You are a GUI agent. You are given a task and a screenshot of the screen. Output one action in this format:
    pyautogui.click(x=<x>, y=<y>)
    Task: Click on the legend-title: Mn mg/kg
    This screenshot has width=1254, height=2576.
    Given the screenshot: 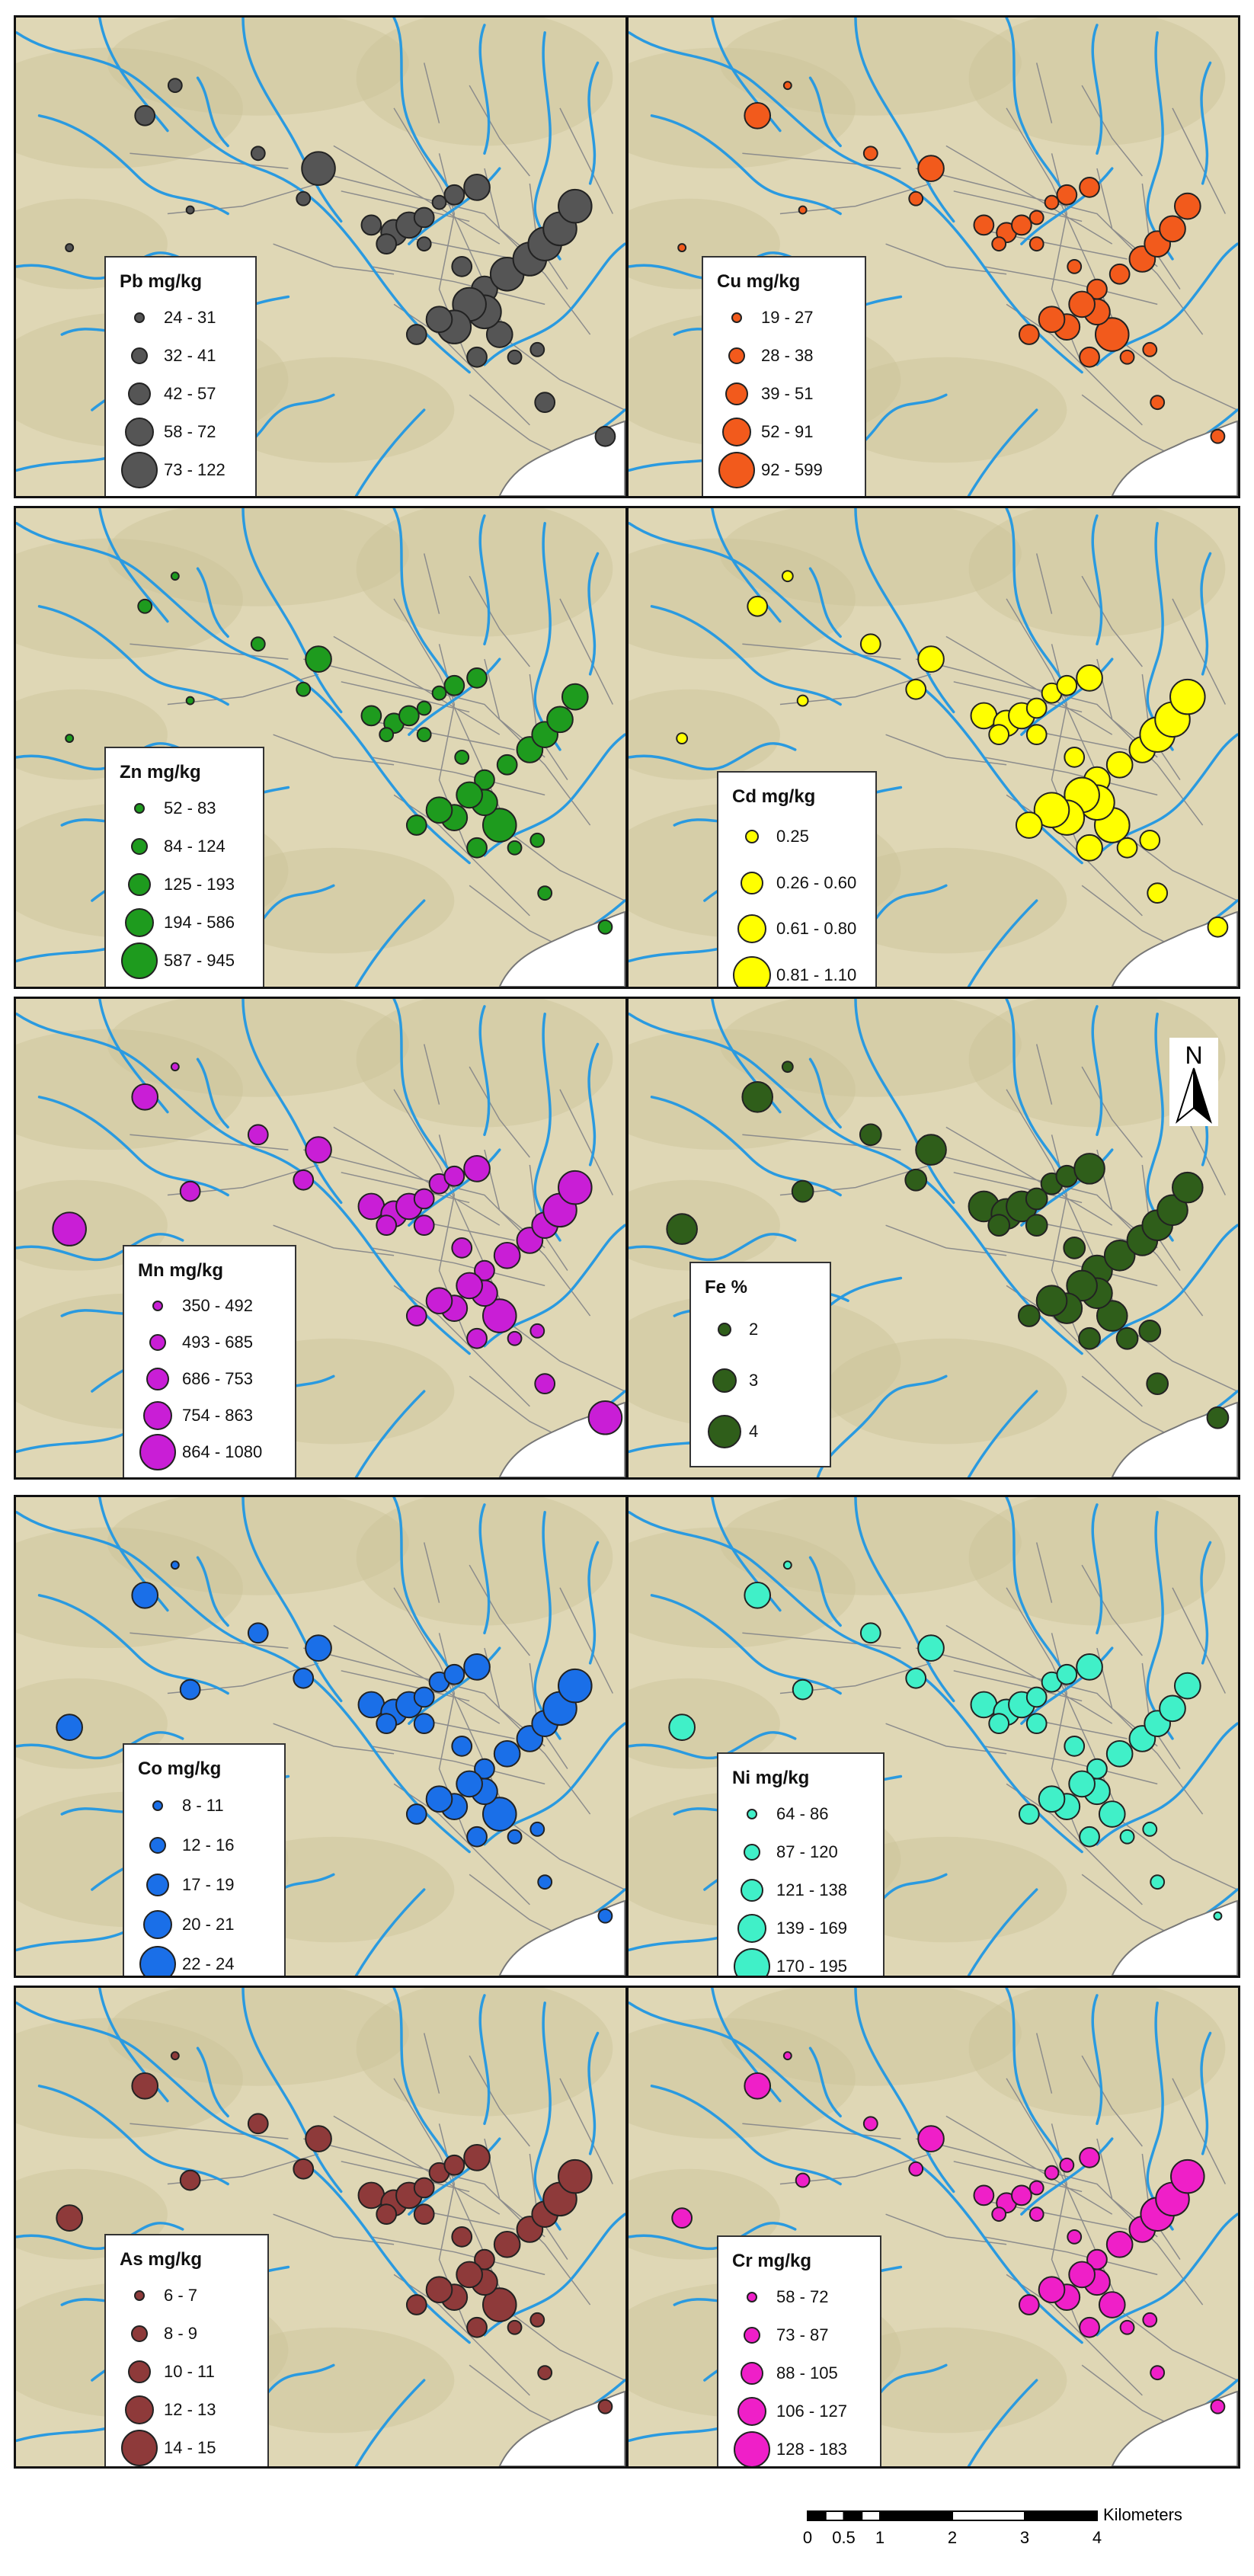 What is the action you would take?
    pyautogui.click(x=181, y=1270)
    